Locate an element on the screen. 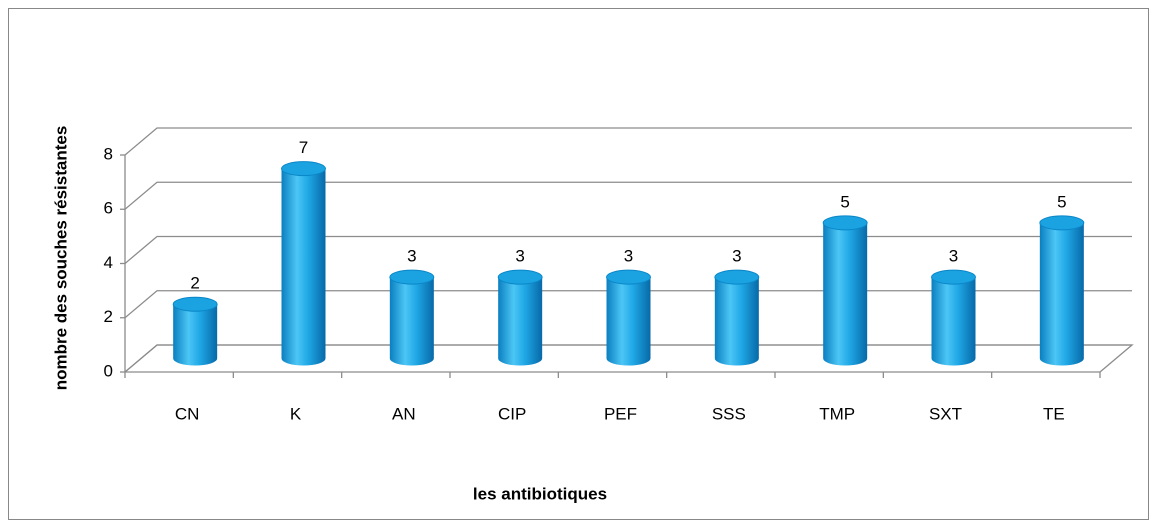 The height and width of the screenshot is (528, 1158). x-tick-label: TE is located at coordinates (1054, 413).